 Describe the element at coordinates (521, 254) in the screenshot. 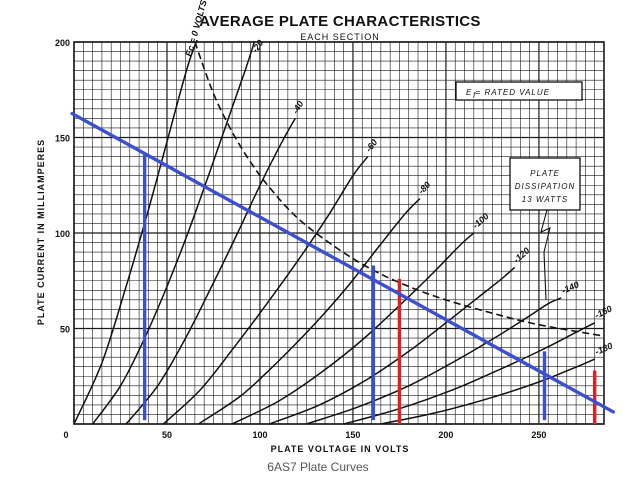

I see `curve-label: -120` at that location.